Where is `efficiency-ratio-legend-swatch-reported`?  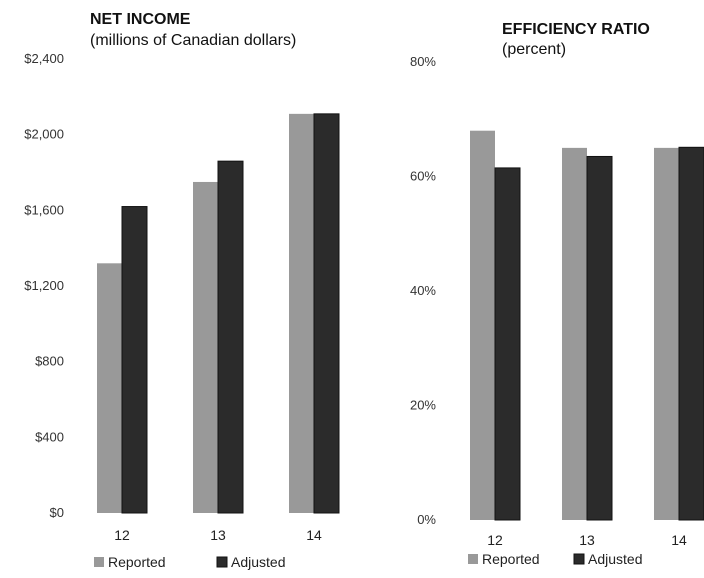 efficiency-ratio-legend-swatch-reported is located at coordinates (473, 559).